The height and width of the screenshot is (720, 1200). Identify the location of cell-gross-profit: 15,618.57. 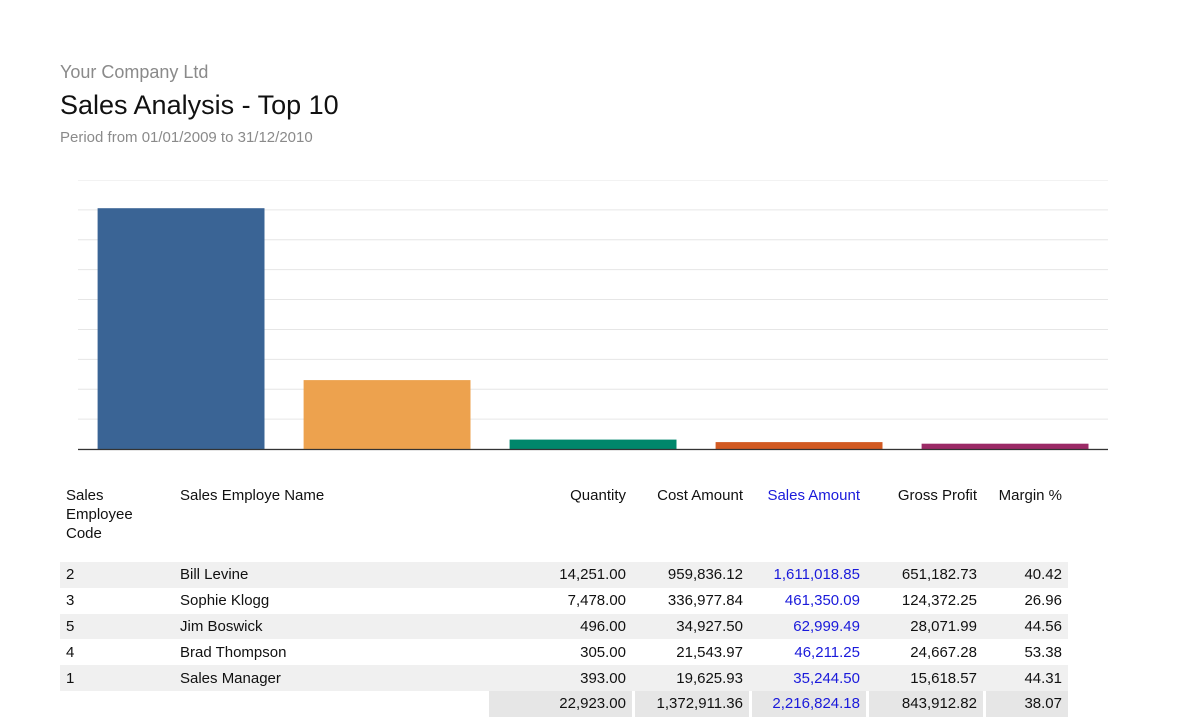
(924, 678).